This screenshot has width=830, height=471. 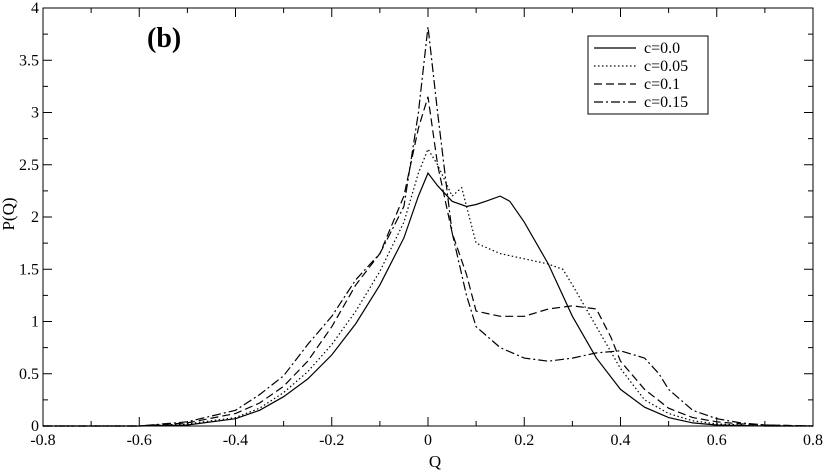 I want to click on x-axis-label: Q, so click(x=435, y=461).